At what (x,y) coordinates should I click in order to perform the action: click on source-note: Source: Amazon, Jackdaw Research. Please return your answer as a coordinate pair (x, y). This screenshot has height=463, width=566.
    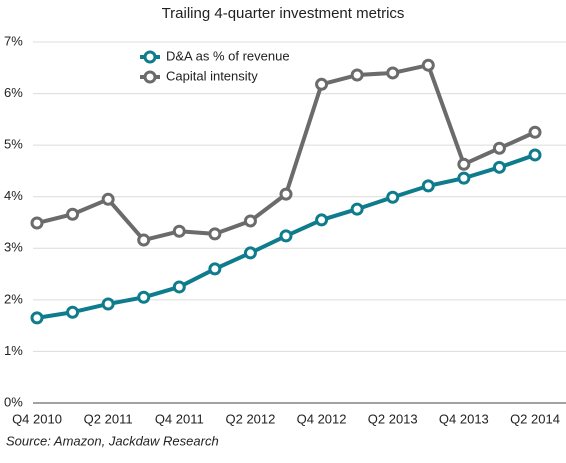
    Looking at the image, I should click on (112, 440).